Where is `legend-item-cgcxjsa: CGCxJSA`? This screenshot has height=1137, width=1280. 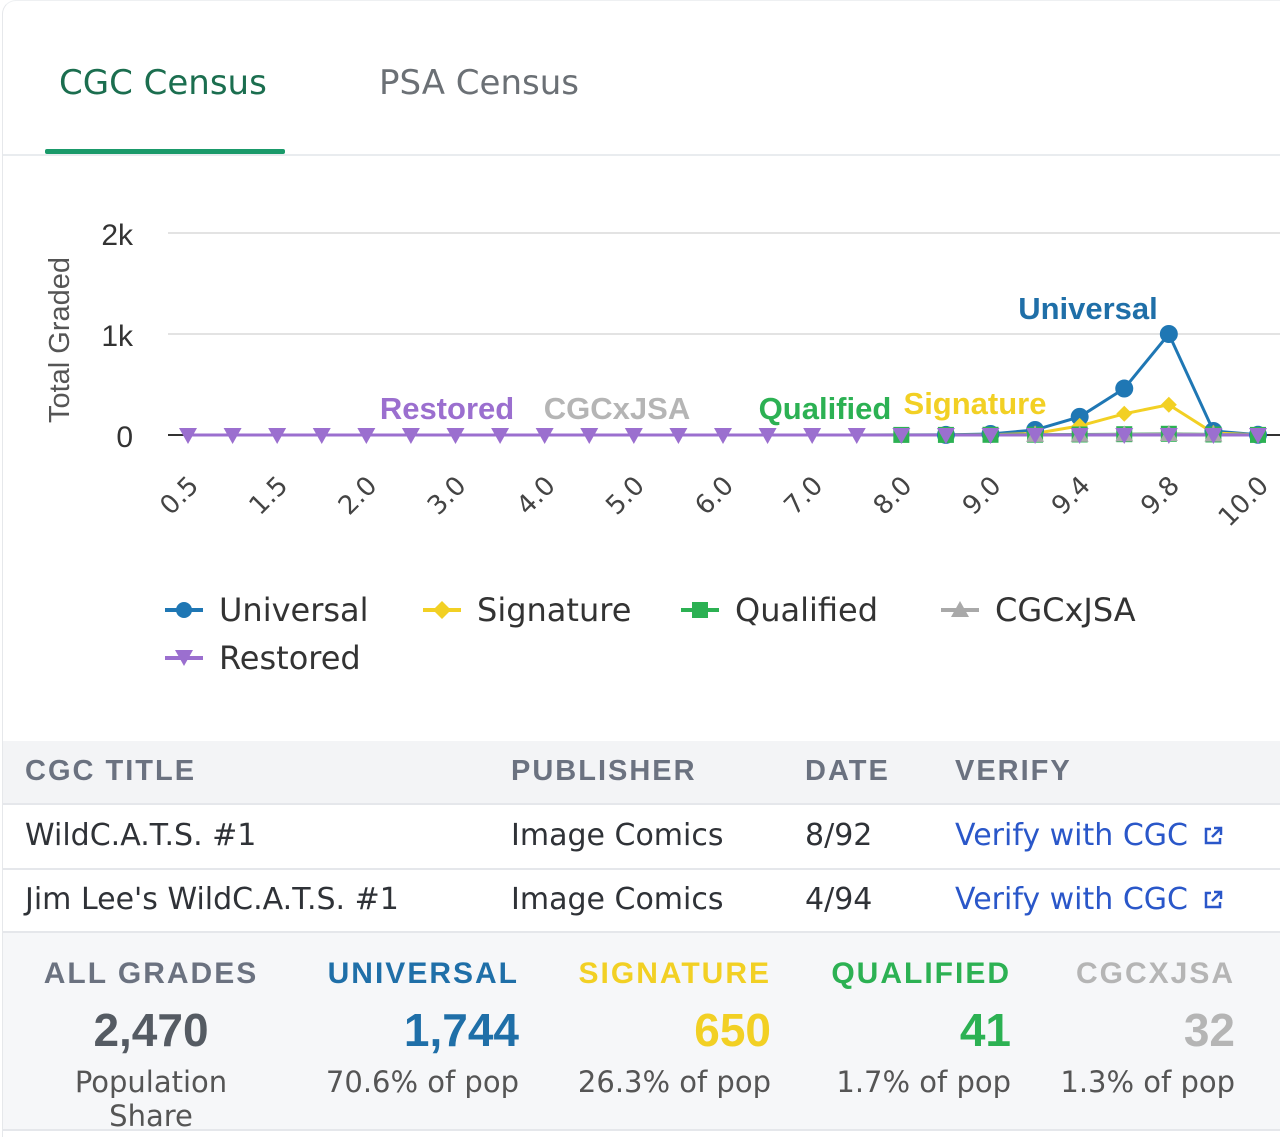 legend-item-cgcxjsa: CGCxJSA is located at coordinates (1037, 610).